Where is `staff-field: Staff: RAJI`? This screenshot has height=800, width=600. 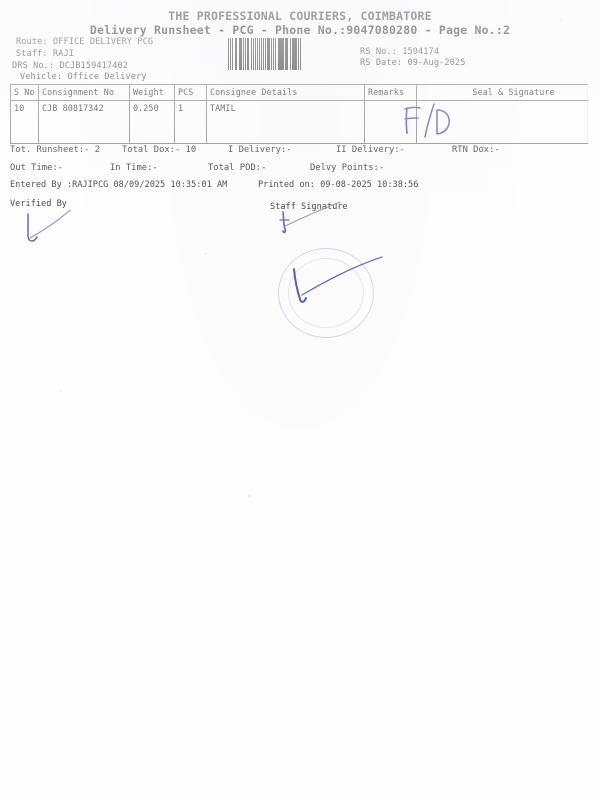
staff-field: Staff: RAJI is located at coordinates (45, 54).